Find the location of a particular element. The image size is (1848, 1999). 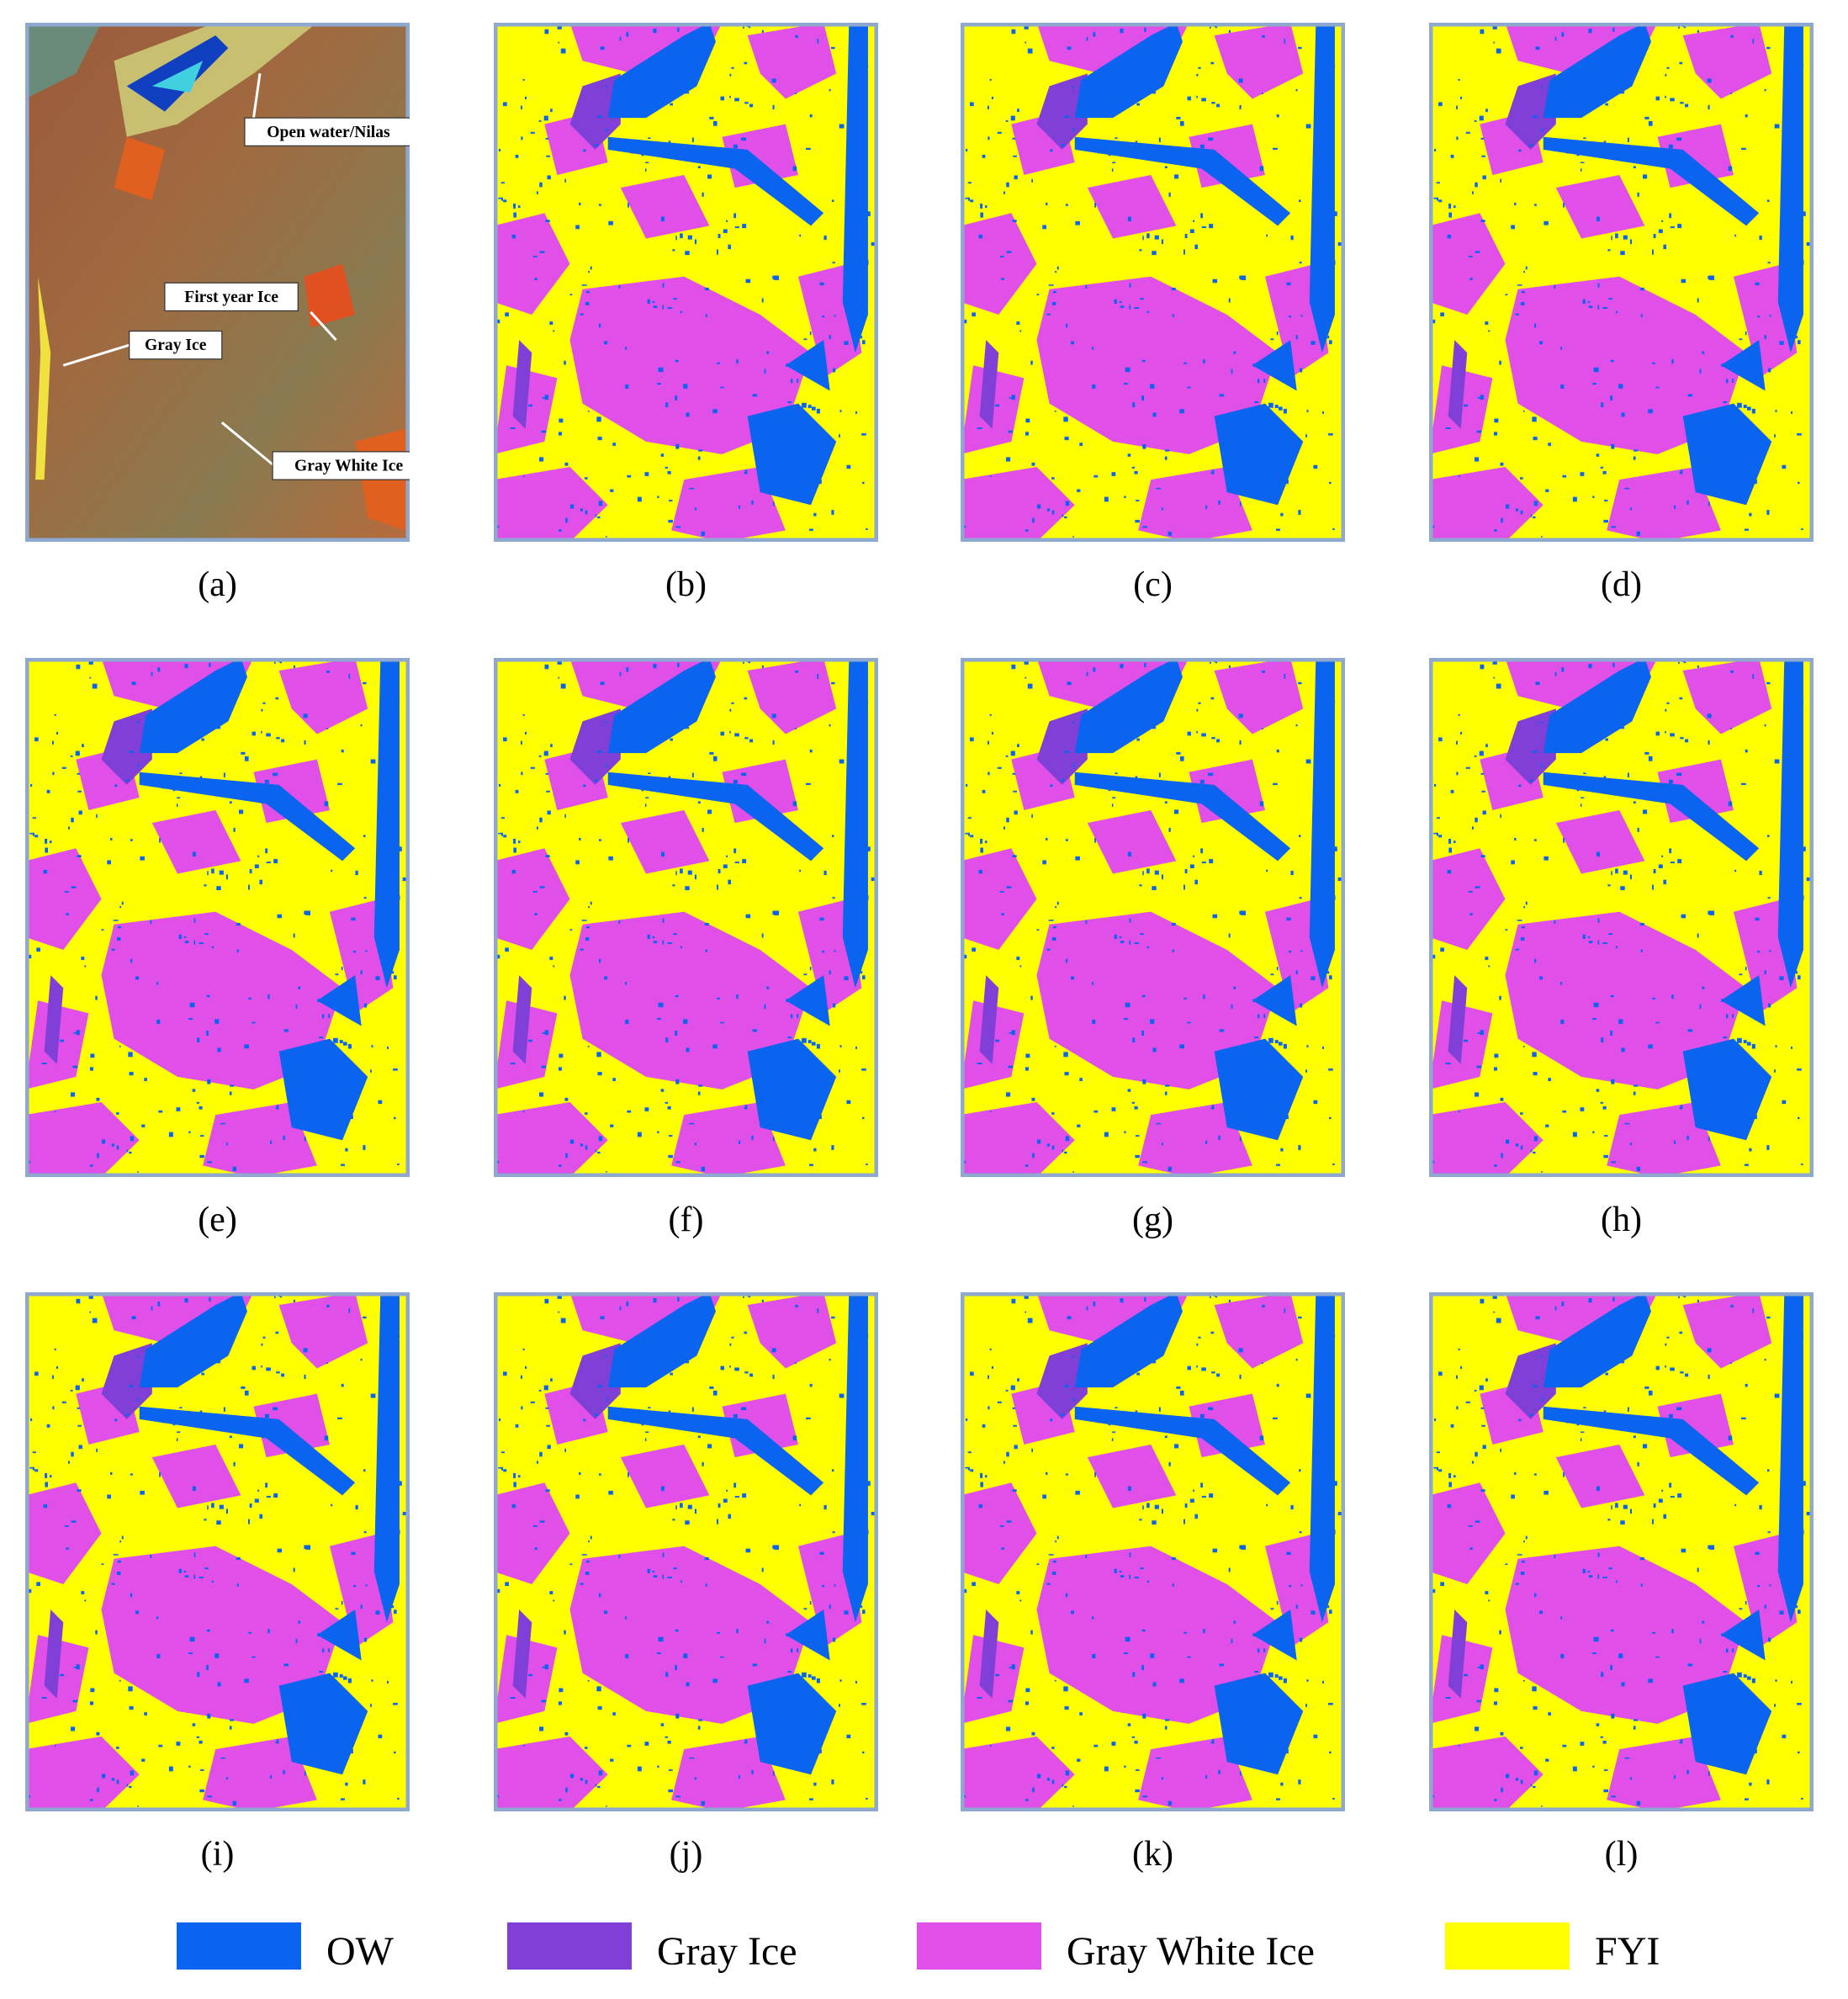

panel-label: (a) is located at coordinates (217, 585).